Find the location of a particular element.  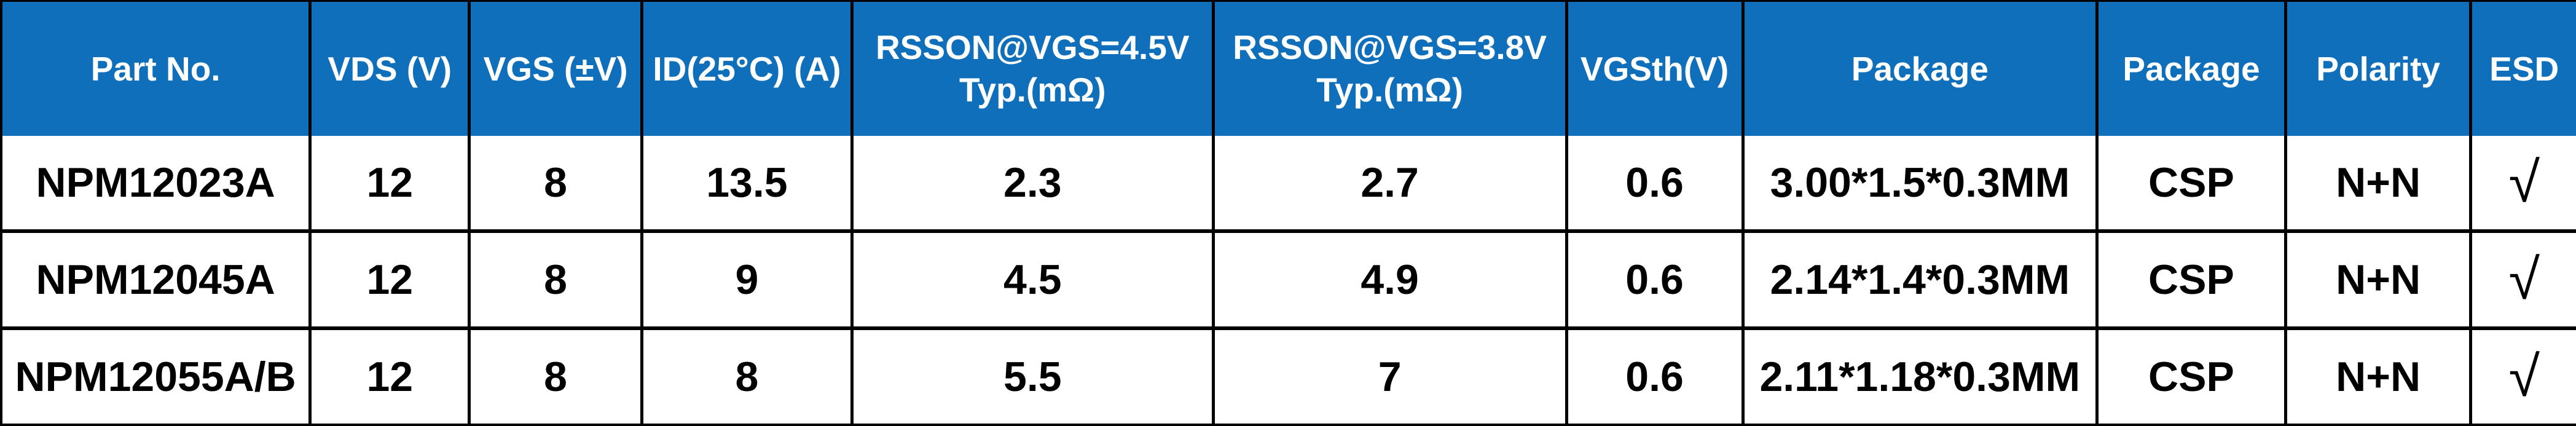

cell-id: 8 is located at coordinates (747, 376).